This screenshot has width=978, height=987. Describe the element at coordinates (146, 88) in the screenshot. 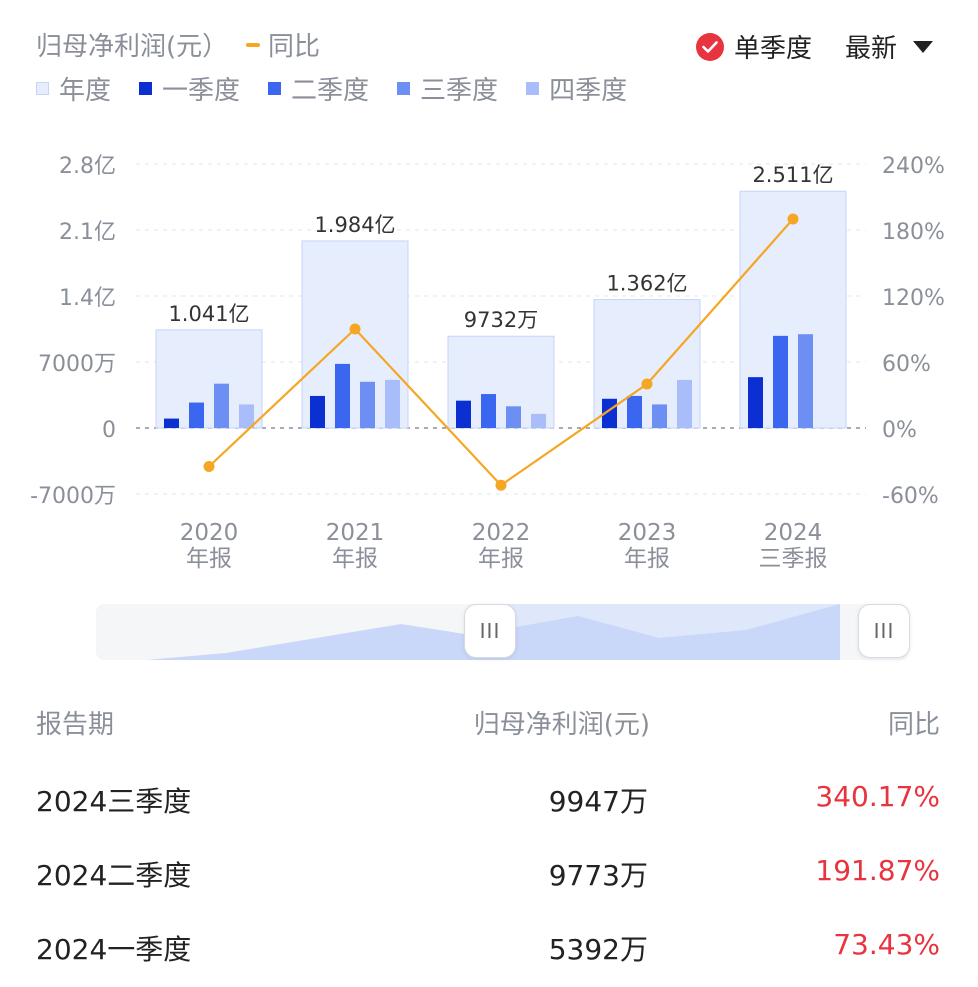

I see `legend-swatch-q1` at that location.